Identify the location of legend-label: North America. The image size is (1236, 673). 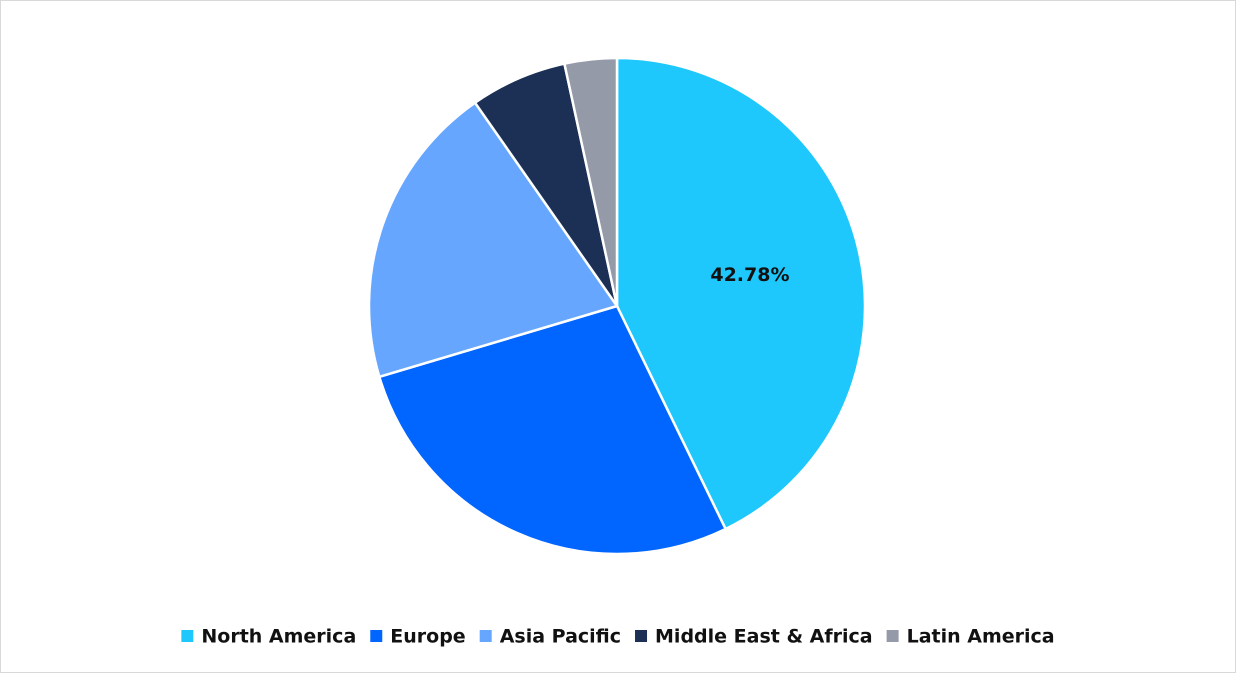
(278, 637).